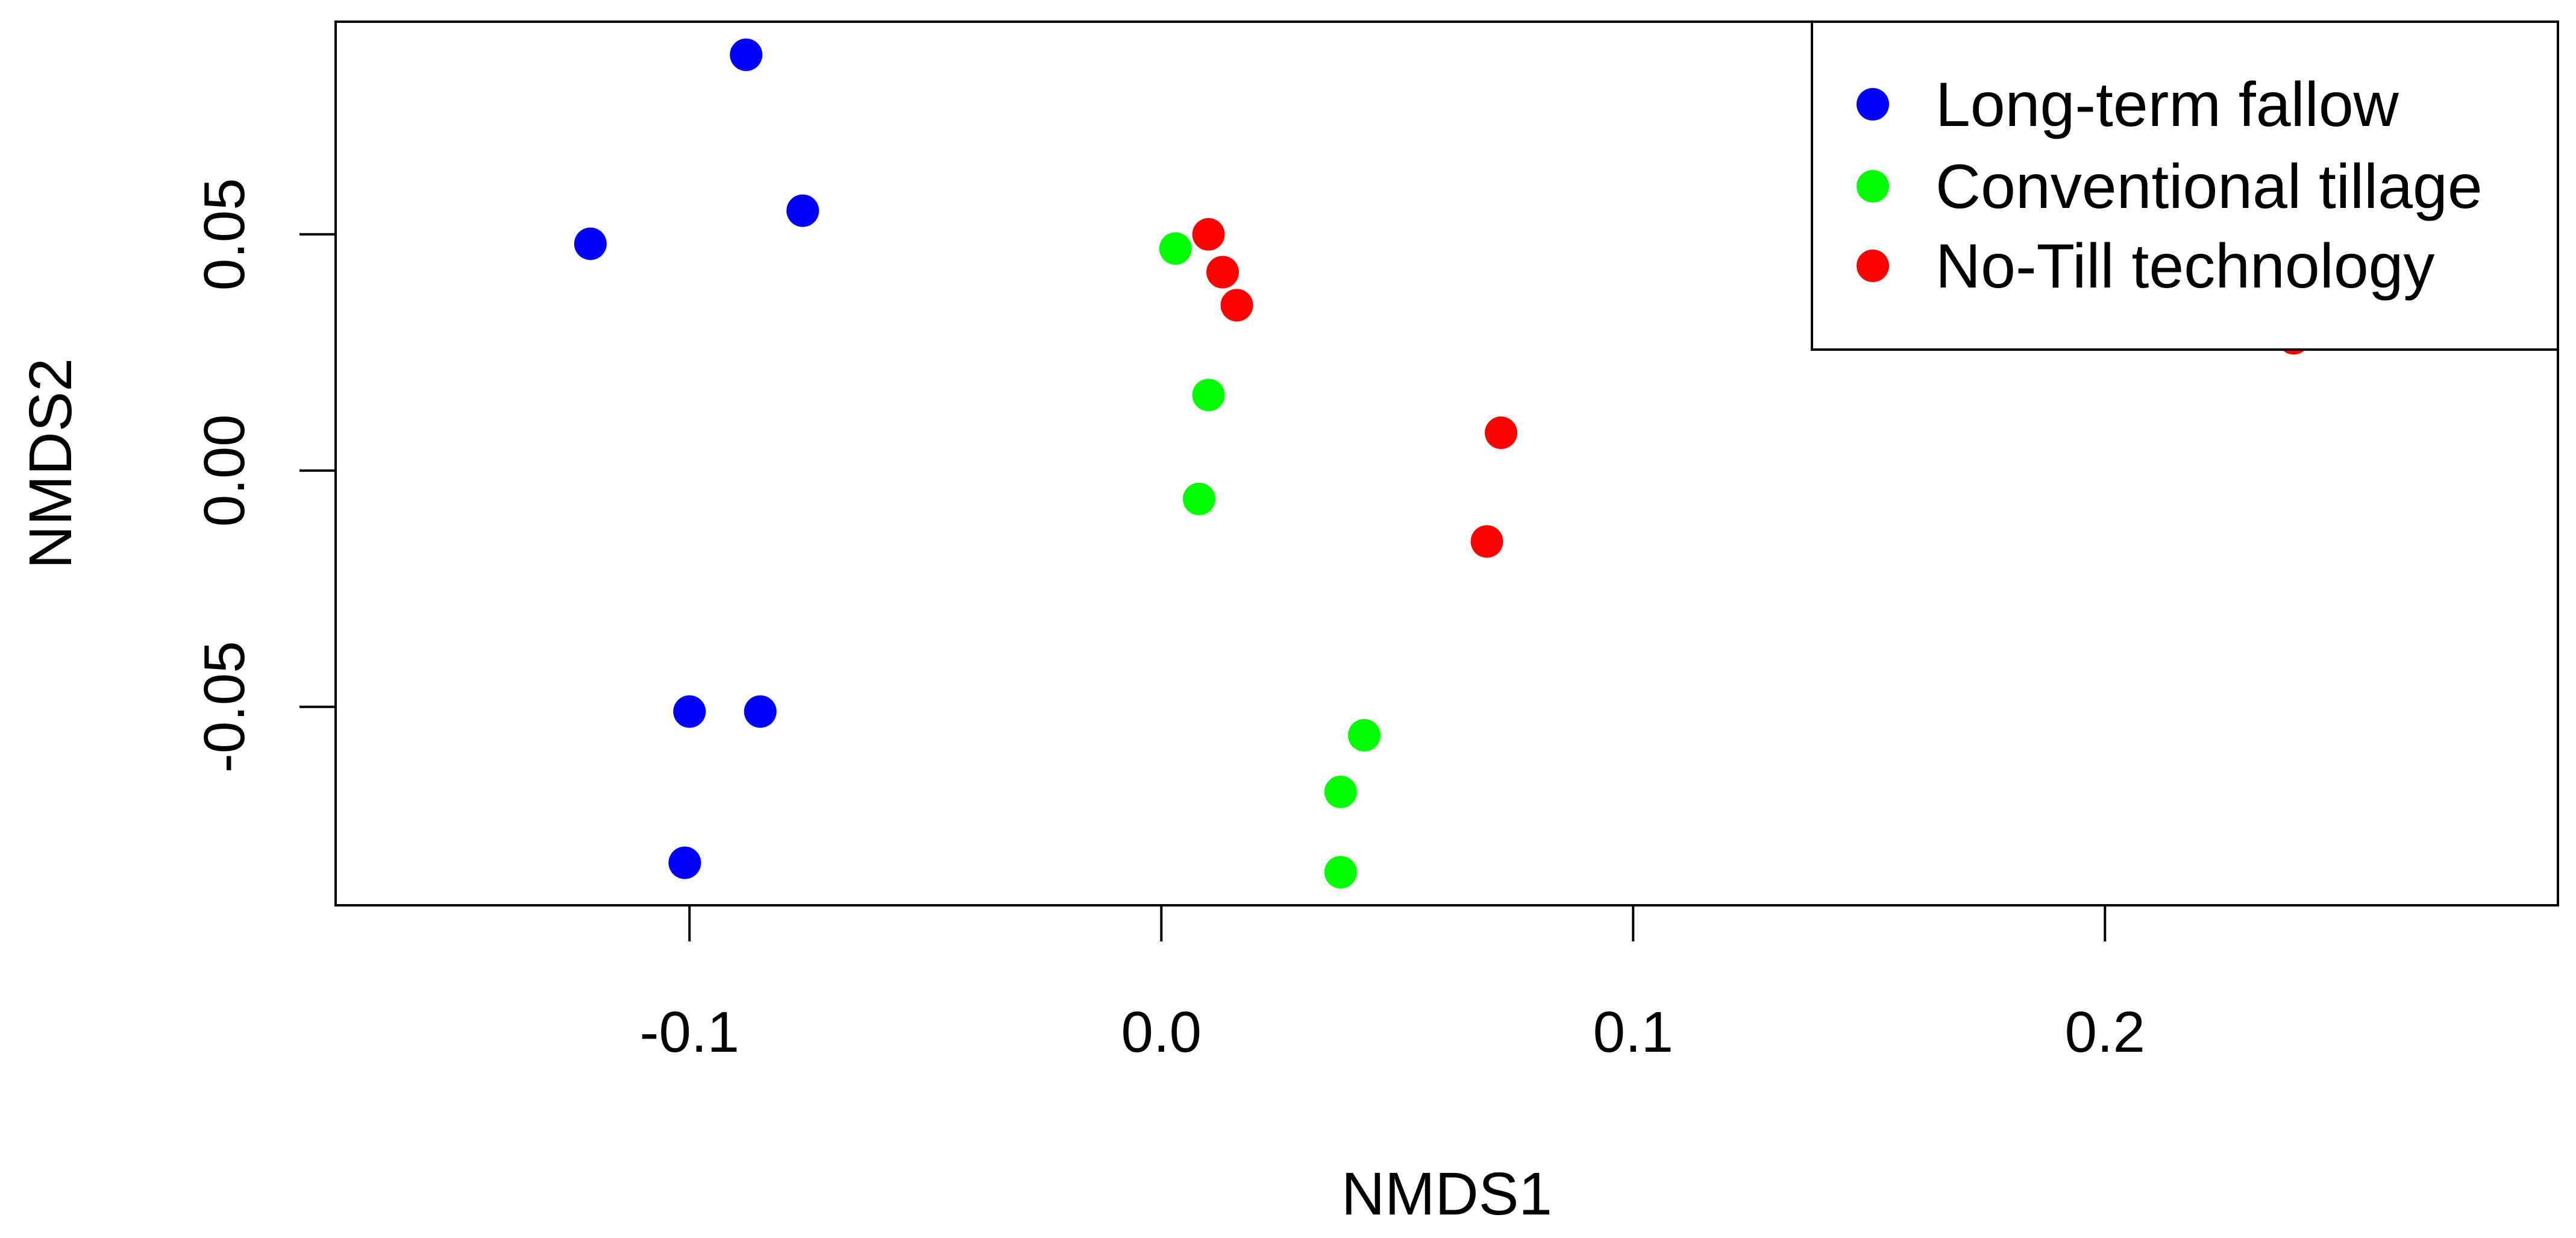  What do you see at coordinates (2105, 1032) in the screenshot?
I see `x-tick-label: 0.2` at bounding box center [2105, 1032].